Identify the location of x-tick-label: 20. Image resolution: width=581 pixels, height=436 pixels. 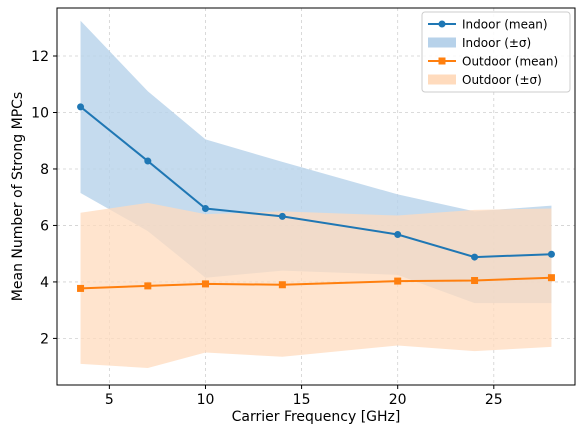
(398, 400).